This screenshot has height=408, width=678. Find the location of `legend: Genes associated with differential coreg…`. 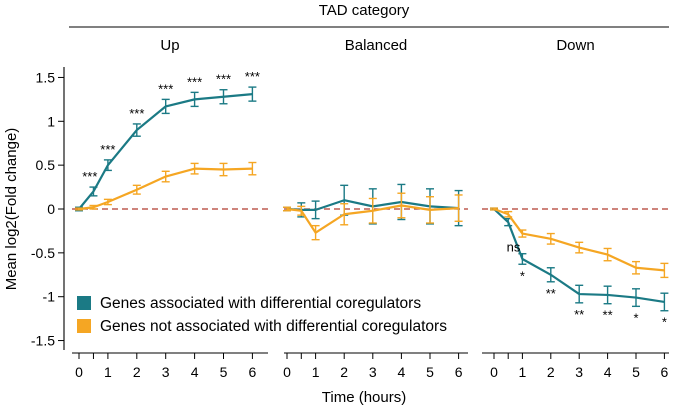

legend: Genes associated with differential coreg… is located at coordinates (262, 315).